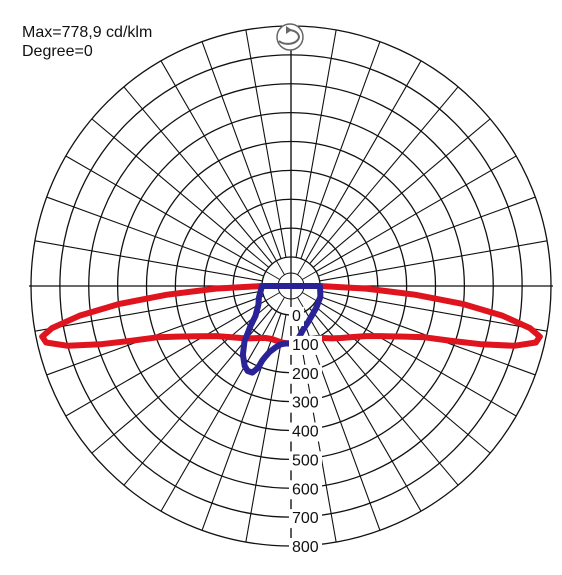 The width and height of the screenshot is (562, 575). I want to click on tick-label: 700, so click(305, 518).